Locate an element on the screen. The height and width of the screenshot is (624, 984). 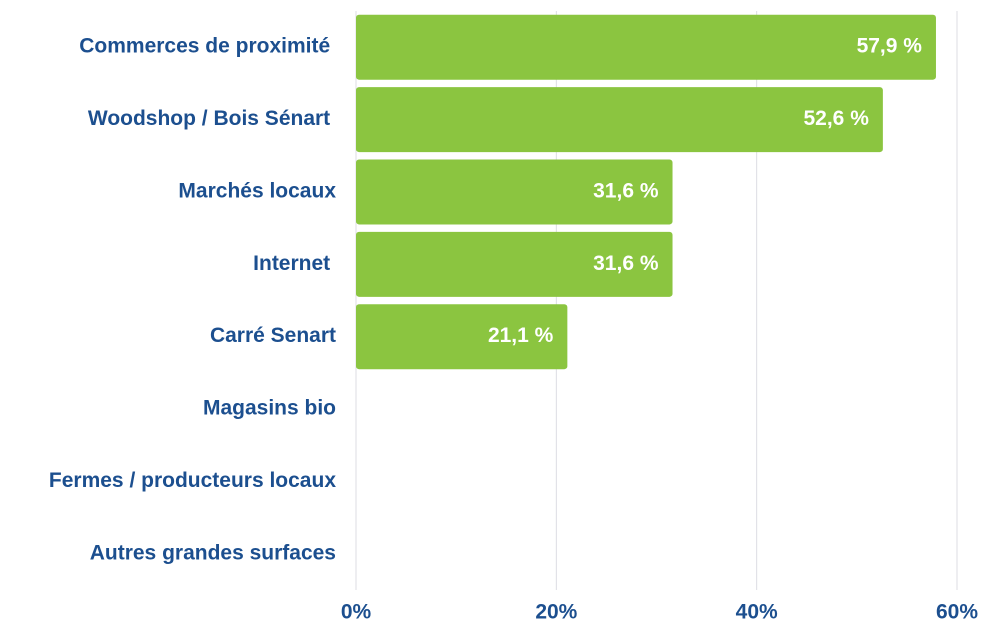
x-tick-label: 60% is located at coordinates (957, 612).